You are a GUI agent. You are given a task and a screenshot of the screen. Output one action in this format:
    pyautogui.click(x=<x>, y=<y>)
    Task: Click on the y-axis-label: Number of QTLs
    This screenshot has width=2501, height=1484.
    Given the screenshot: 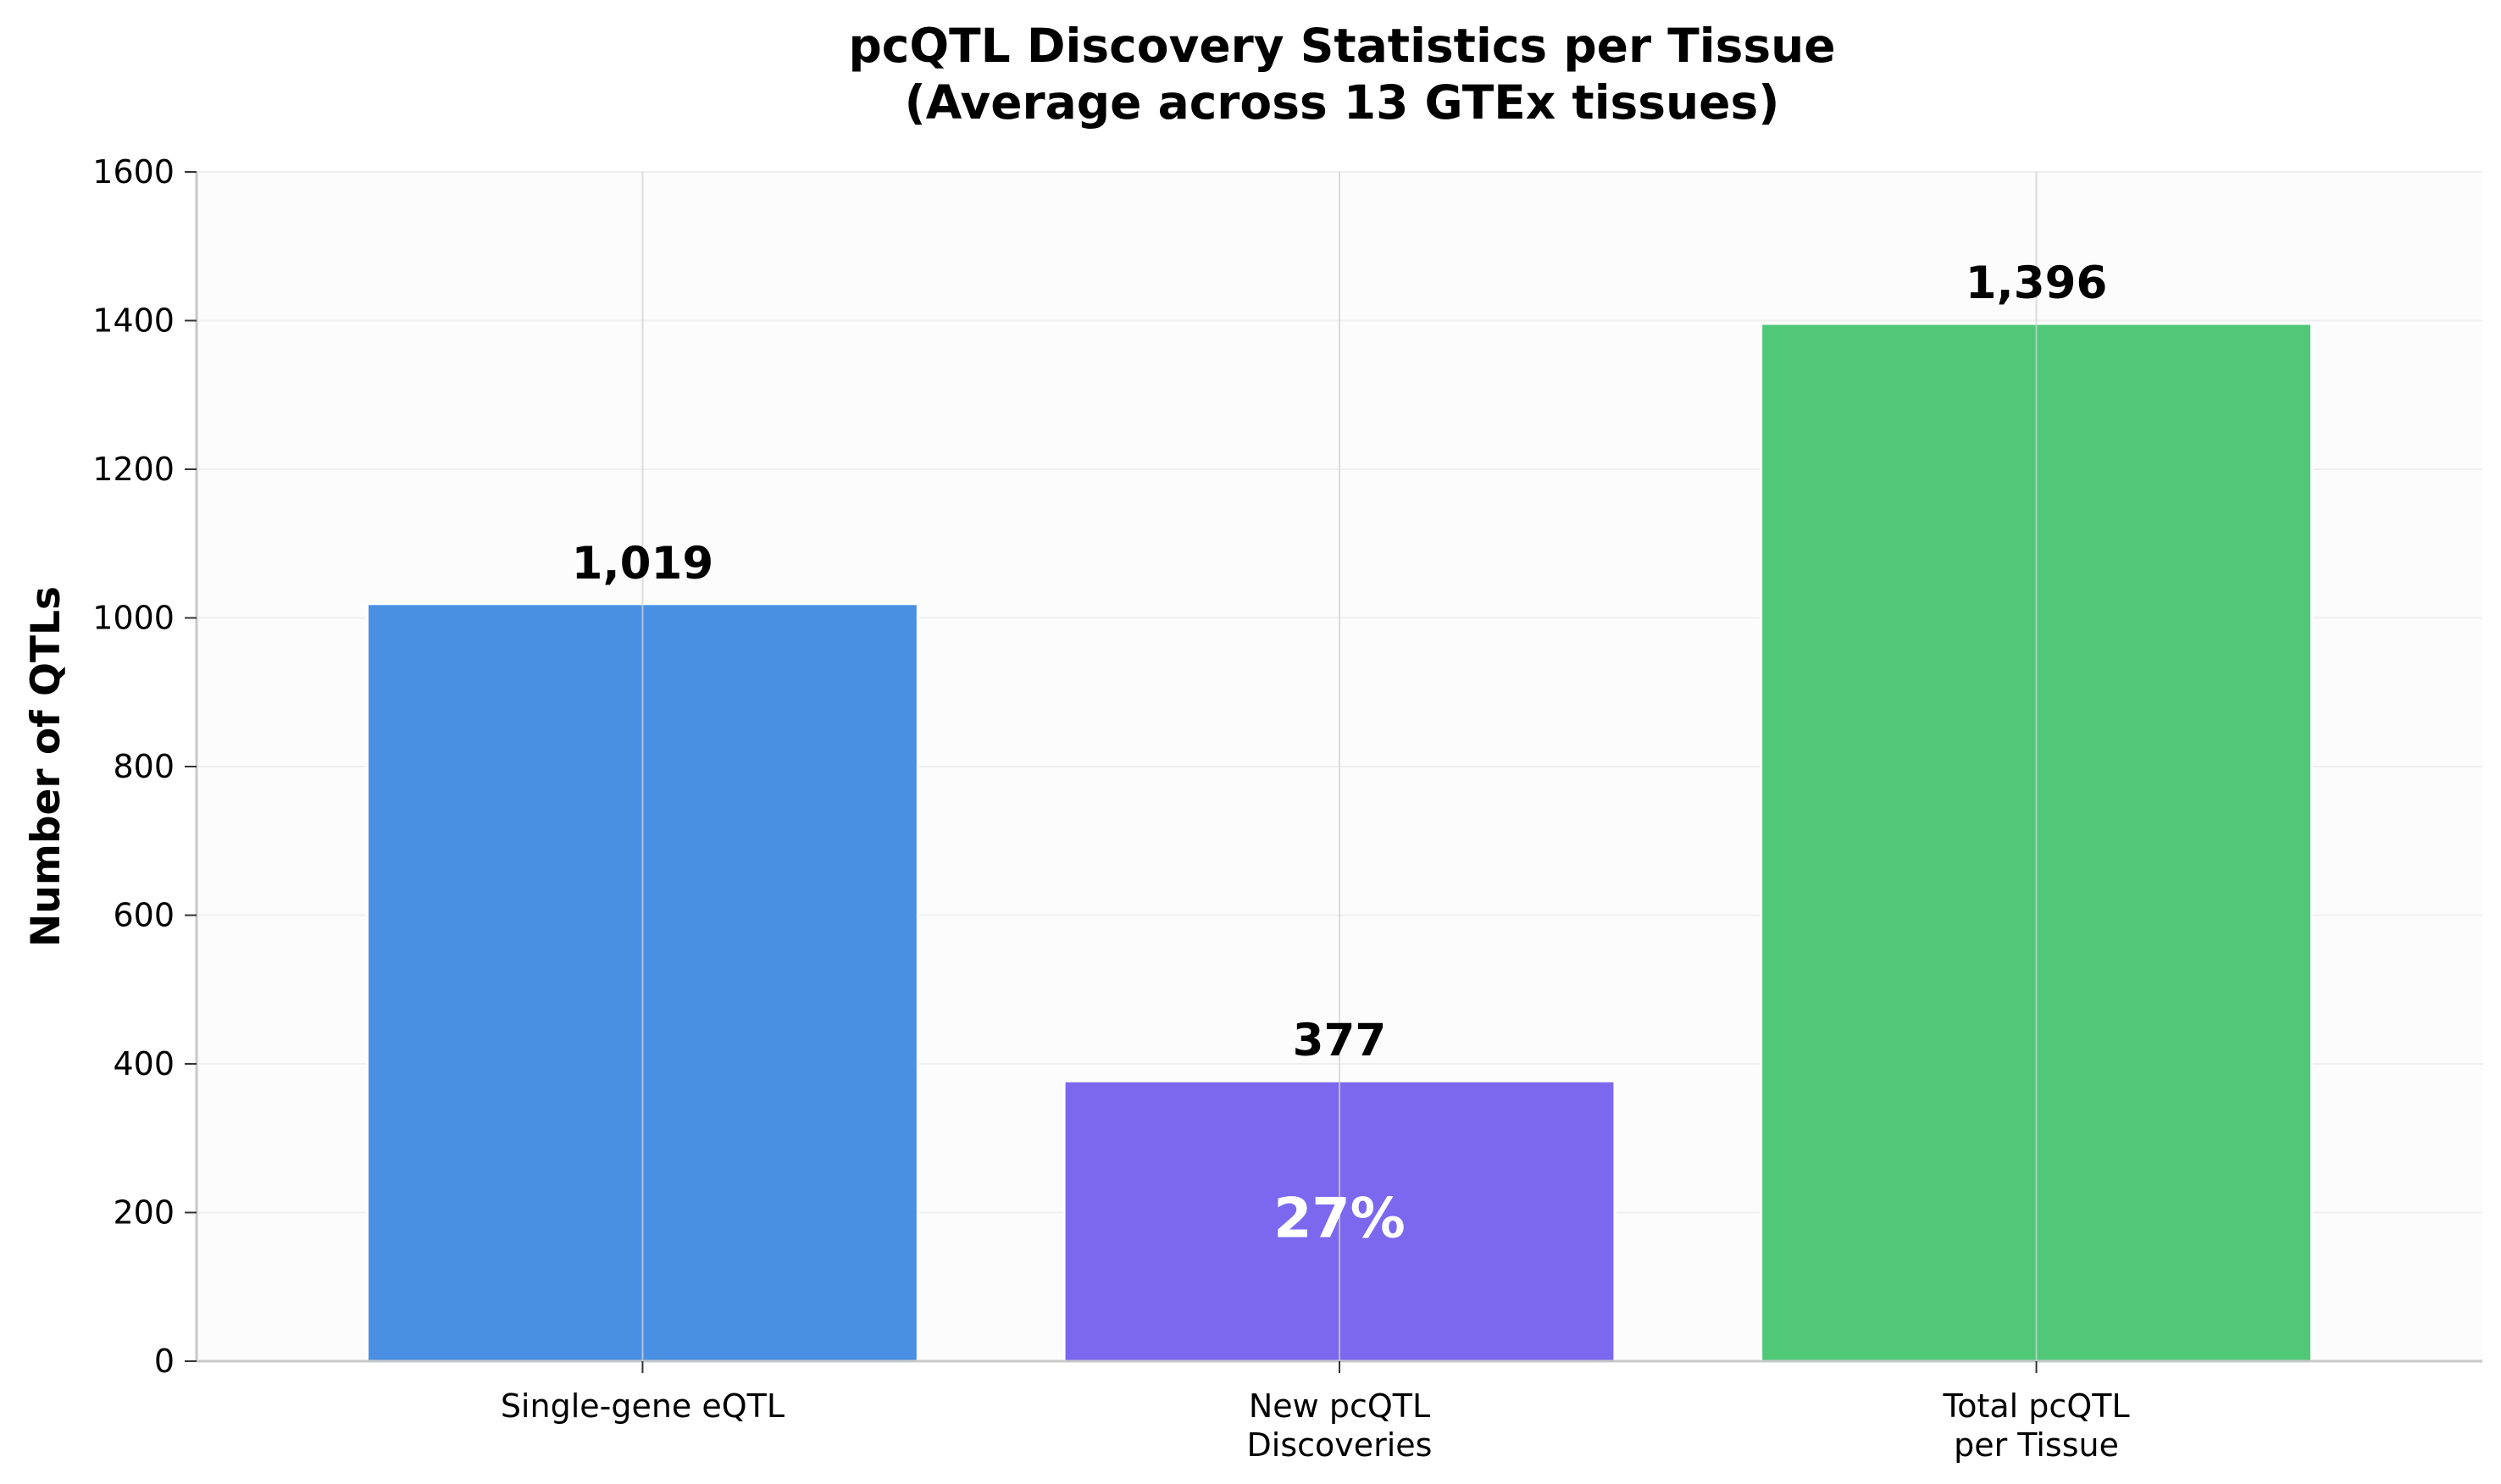 What is the action you would take?
    pyautogui.click(x=46, y=766)
    